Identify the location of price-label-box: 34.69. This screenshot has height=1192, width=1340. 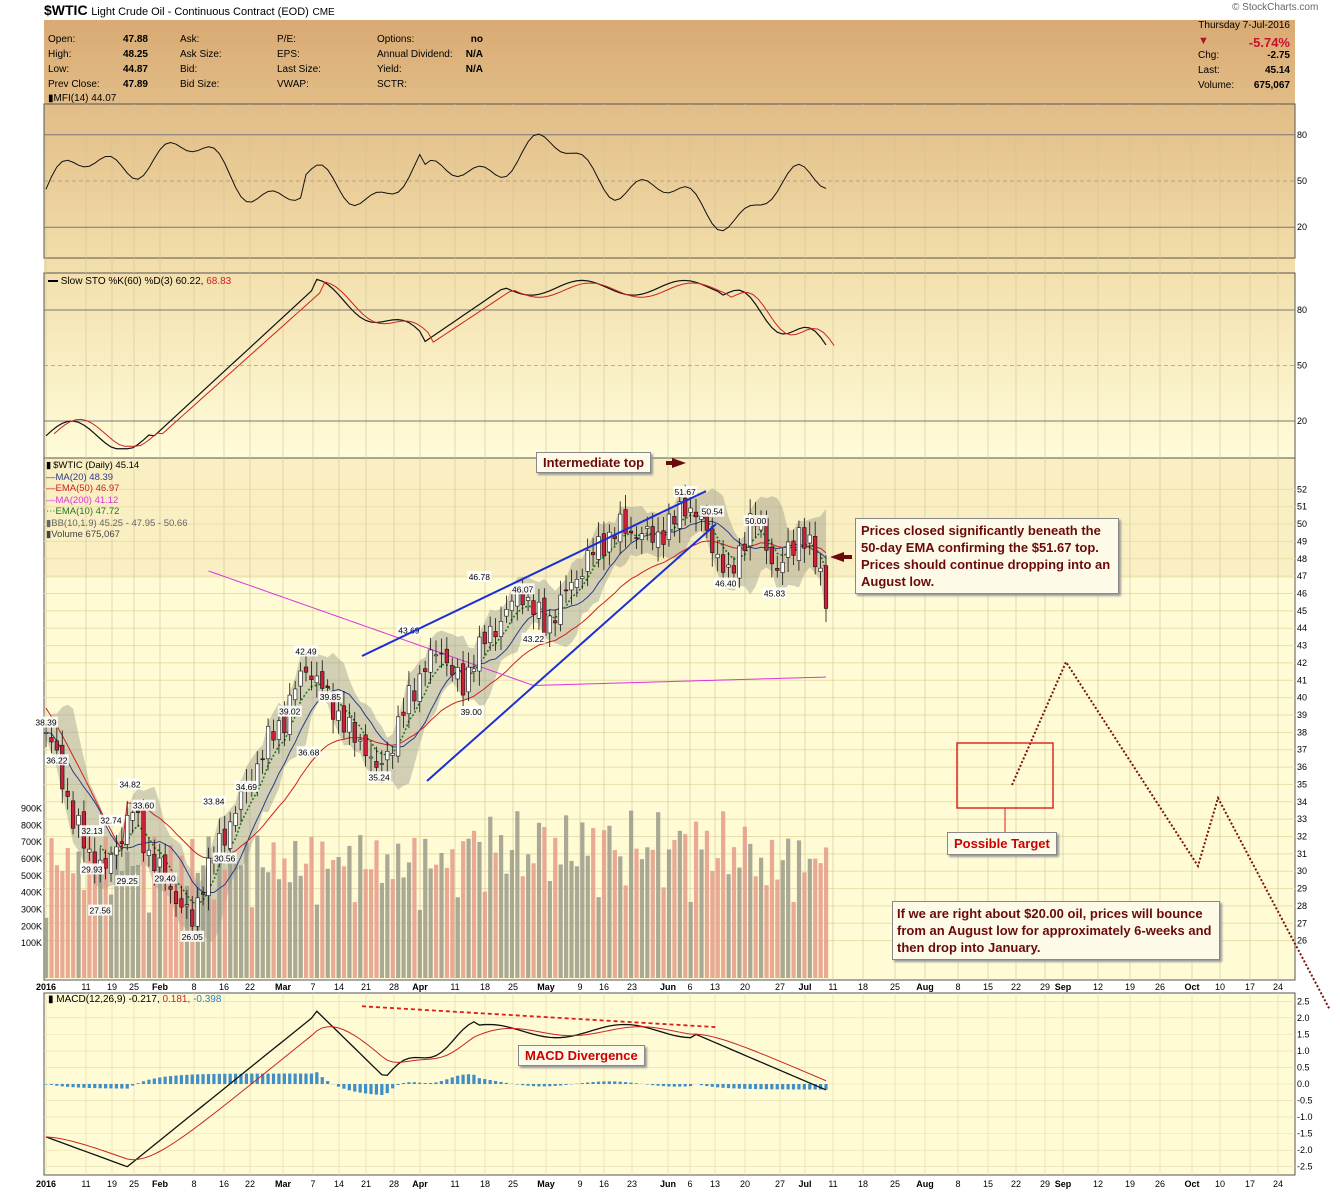
(246, 786).